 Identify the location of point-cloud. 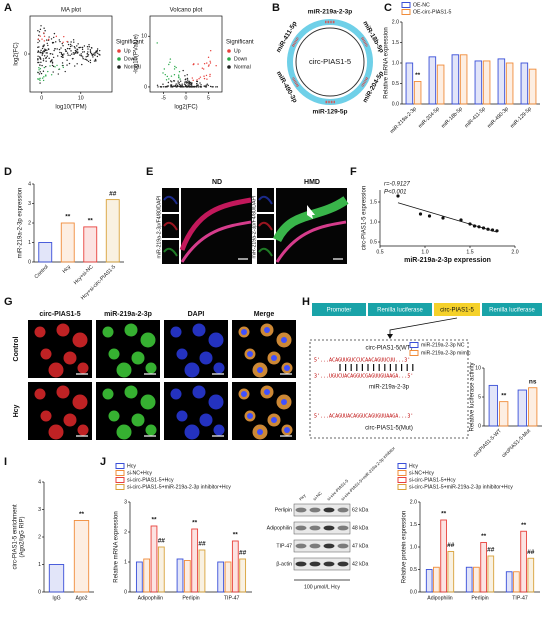
(69, 54).